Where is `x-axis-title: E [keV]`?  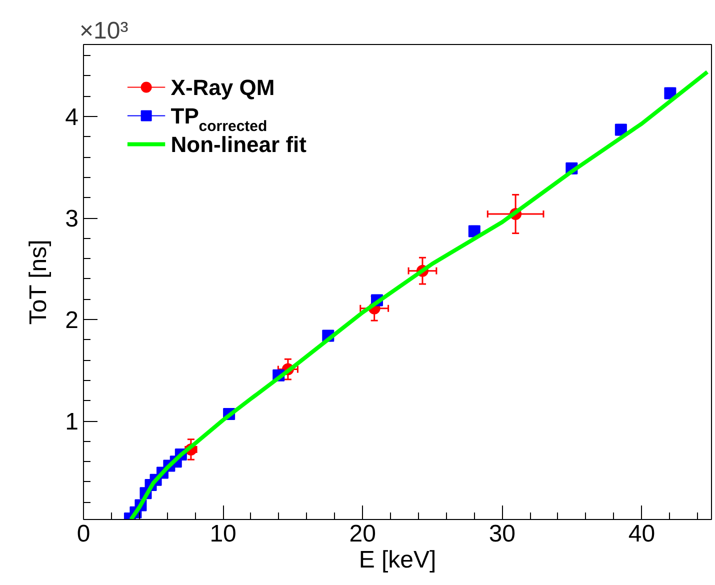
x-axis-title: E [keV] is located at coordinates (397, 560).